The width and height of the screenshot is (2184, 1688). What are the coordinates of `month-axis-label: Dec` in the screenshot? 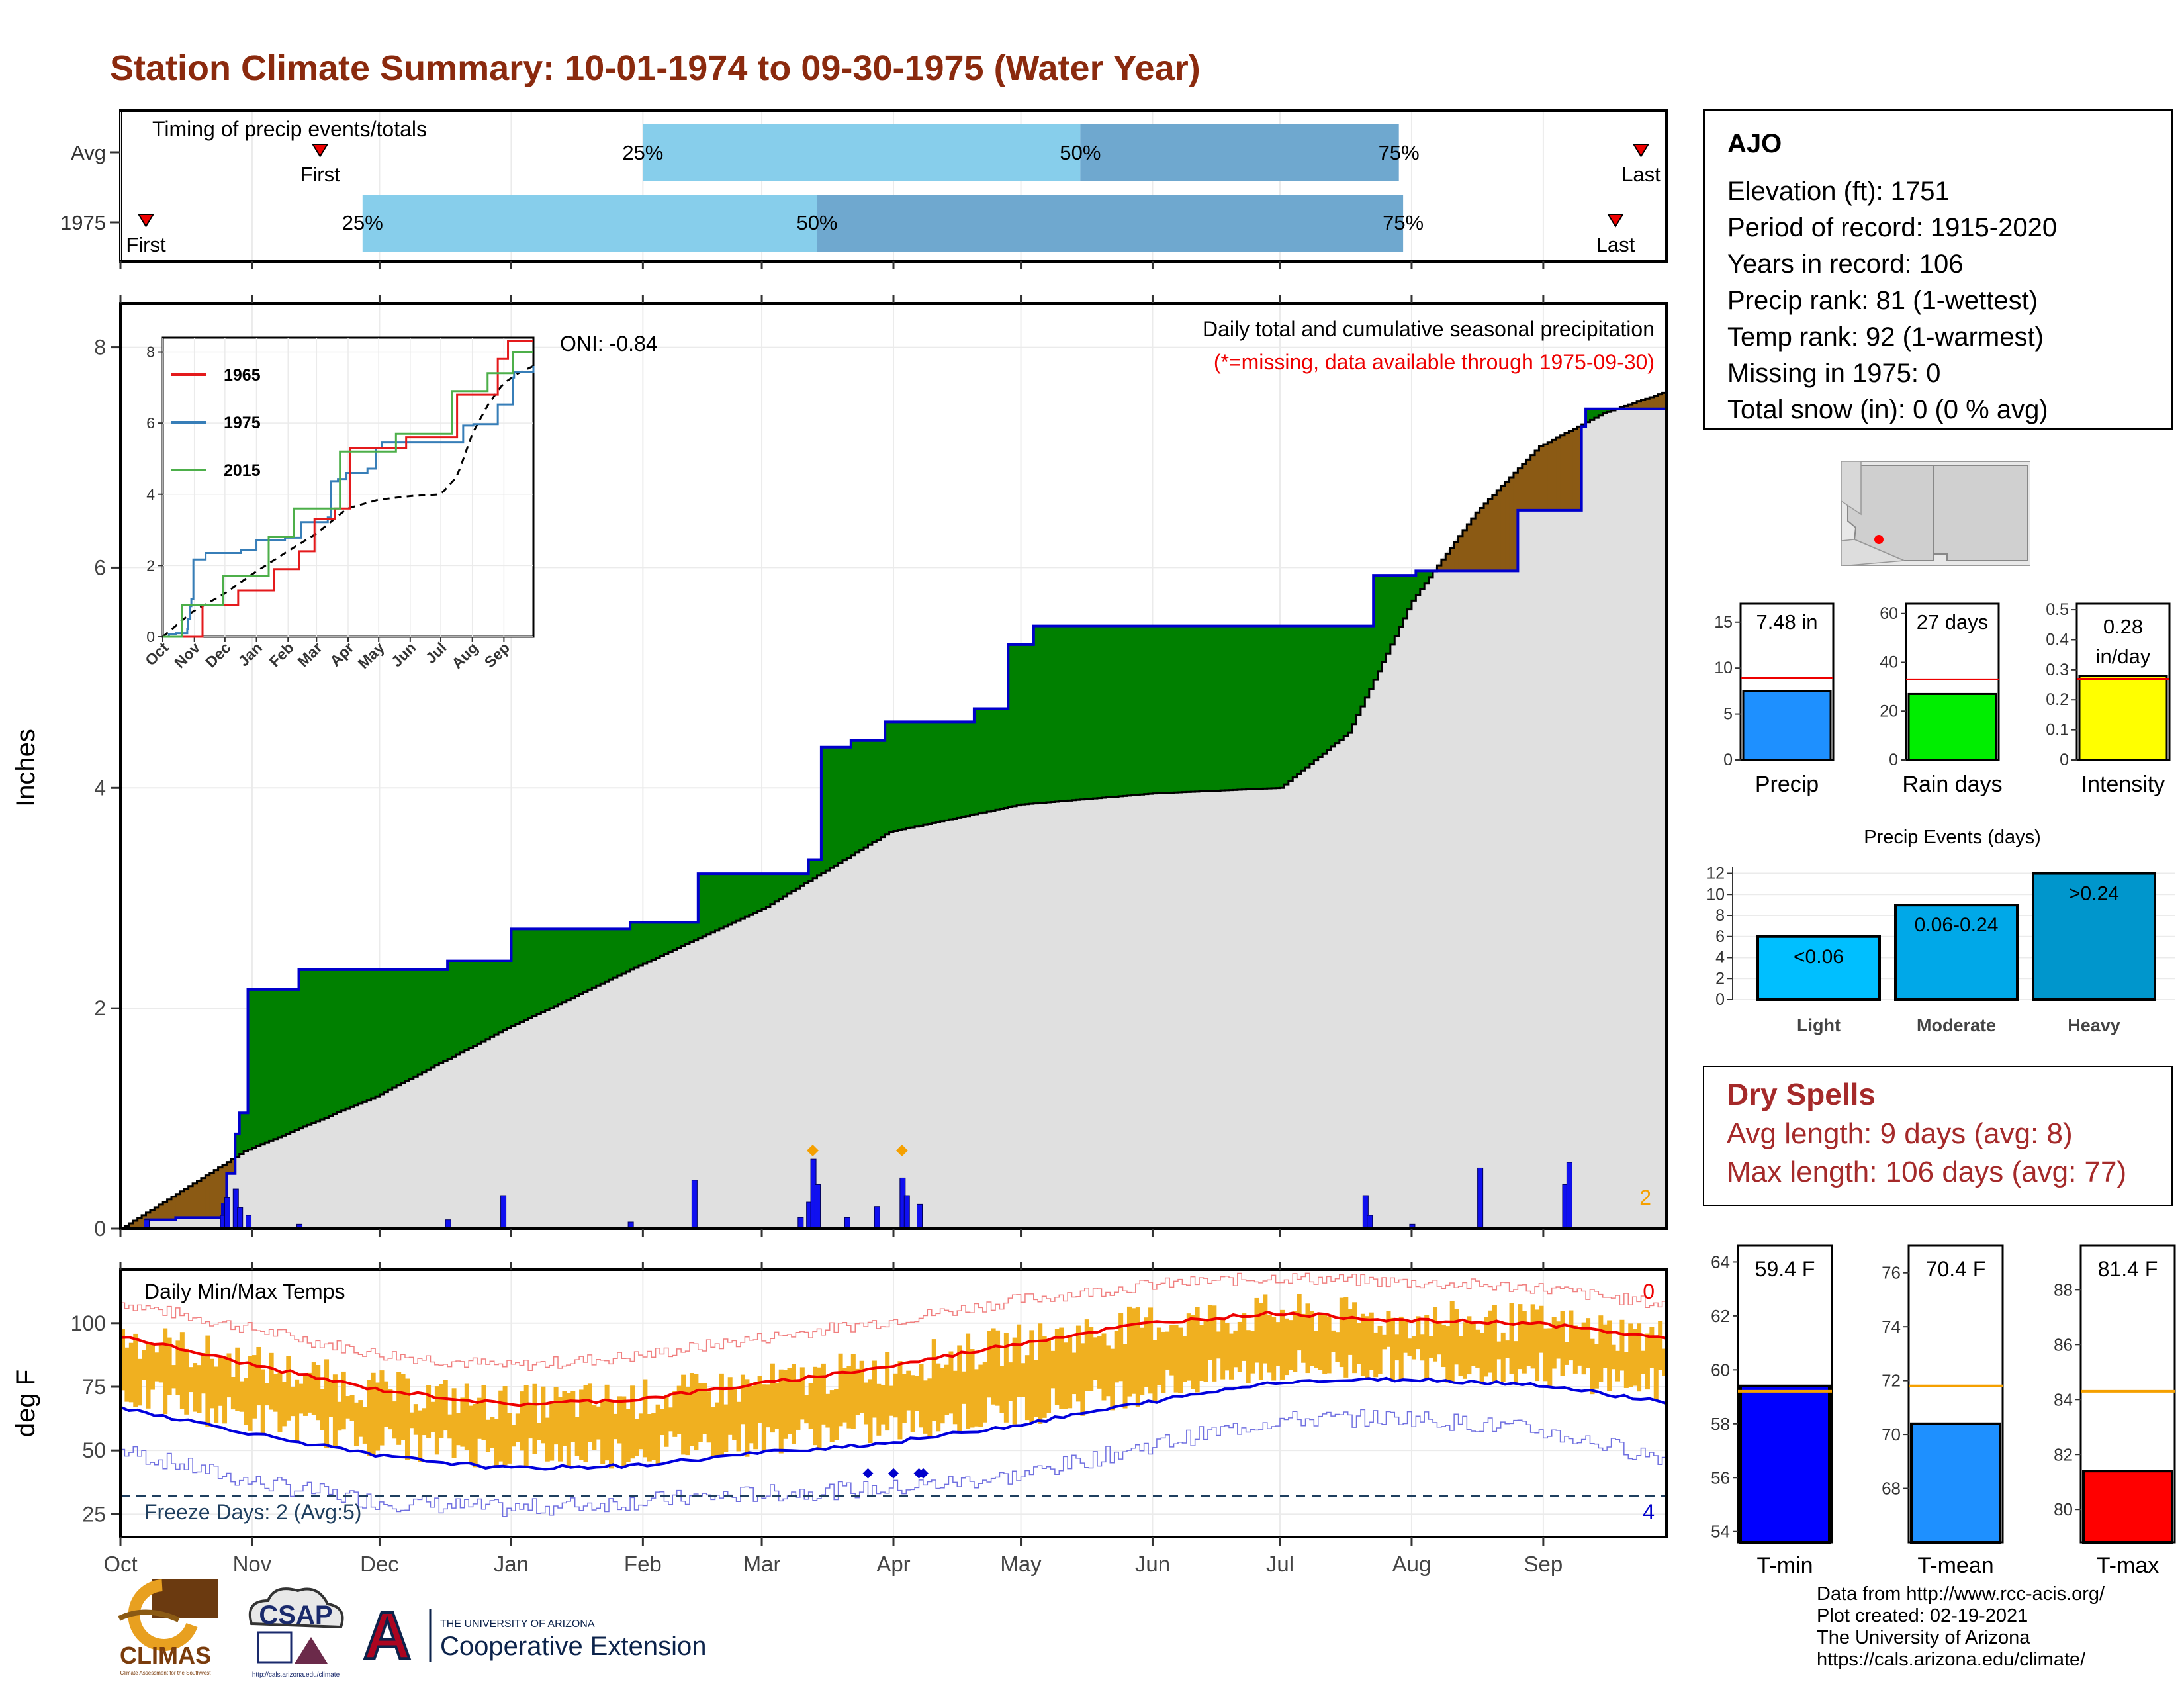 It's located at (380, 1564).